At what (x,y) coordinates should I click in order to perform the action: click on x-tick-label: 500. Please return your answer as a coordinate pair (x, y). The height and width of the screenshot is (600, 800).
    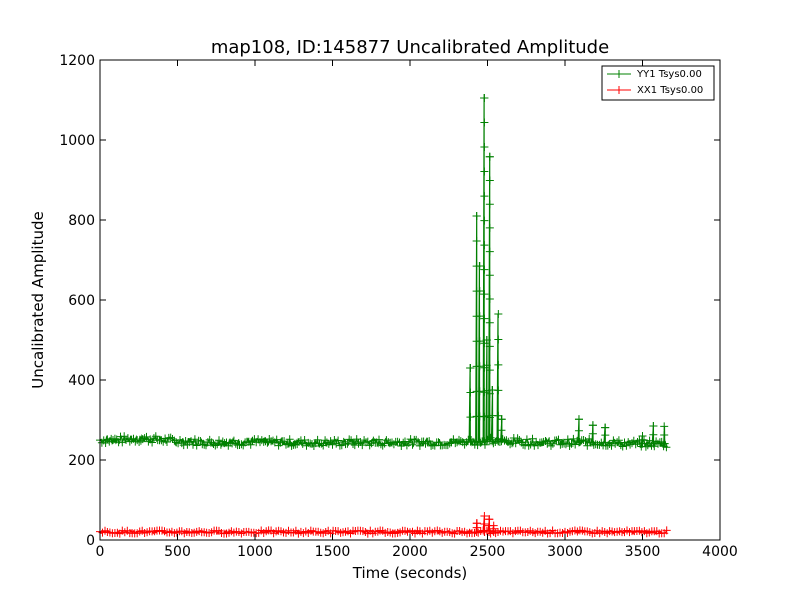
    Looking at the image, I should click on (177, 552).